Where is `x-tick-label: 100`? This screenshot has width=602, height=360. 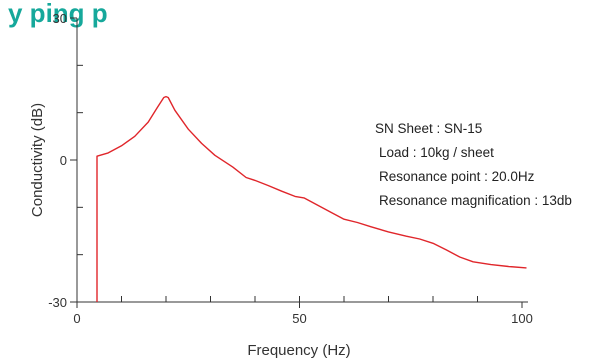 x-tick-label: 100 is located at coordinates (522, 318).